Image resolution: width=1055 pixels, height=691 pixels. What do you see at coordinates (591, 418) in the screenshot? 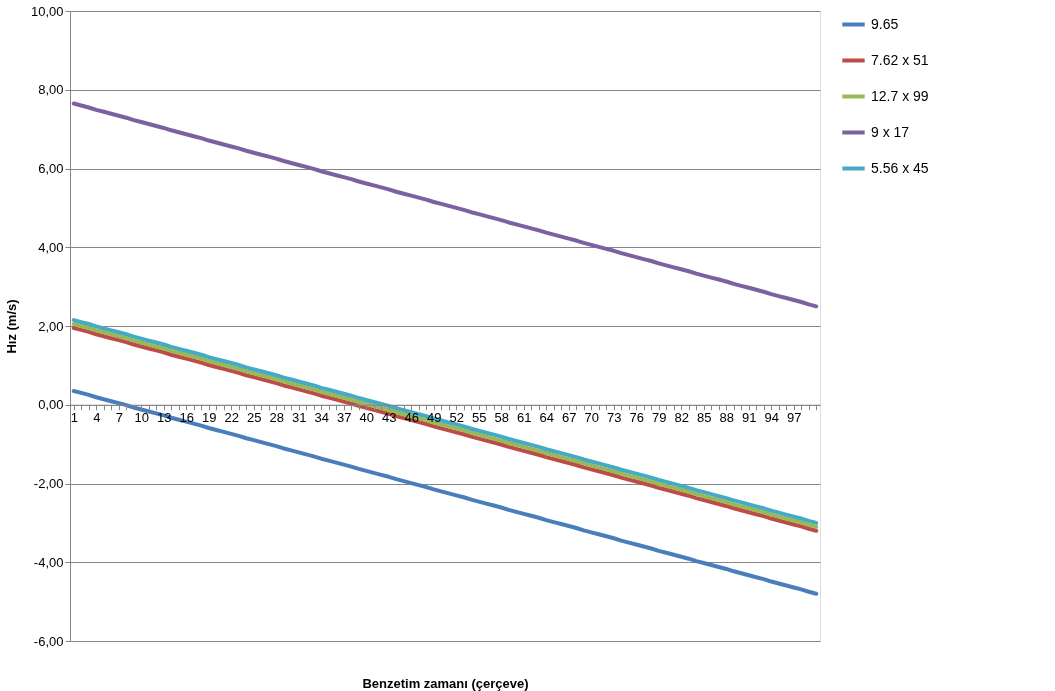
I see `x-tick-label: 70` at bounding box center [591, 418].